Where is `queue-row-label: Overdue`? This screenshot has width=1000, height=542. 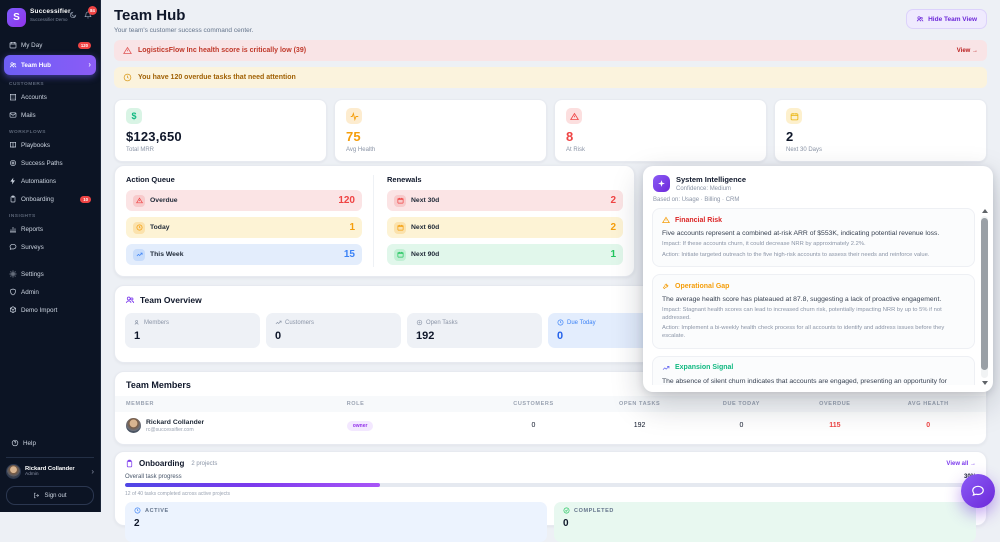
queue-row-label: Overdue is located at coordinates (164, 200).